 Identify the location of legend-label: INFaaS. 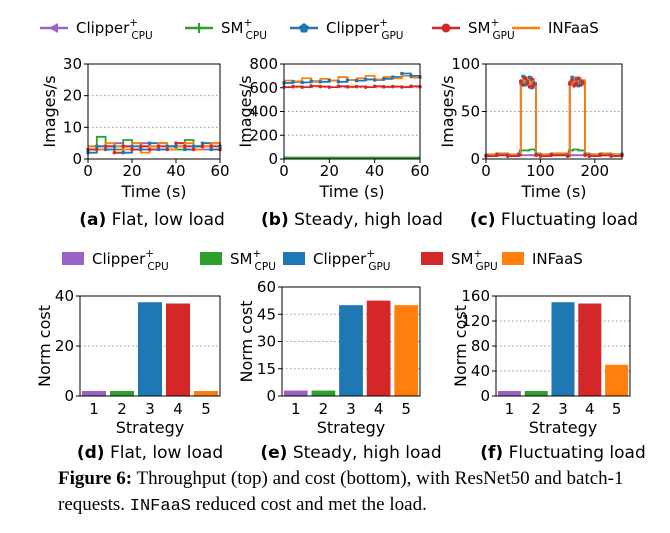
(573, 28).